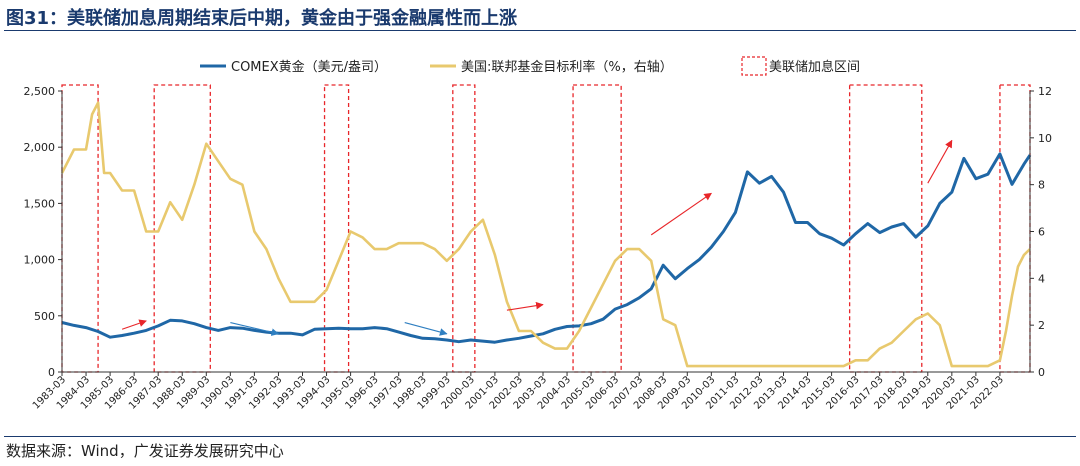 The height and width of the screenshot is (466, 1080). Describe the element at coordinates (309, 67) in the screenshot. I see `legend-gold-label: COMEX黄金（美元/盎司）` at that location.